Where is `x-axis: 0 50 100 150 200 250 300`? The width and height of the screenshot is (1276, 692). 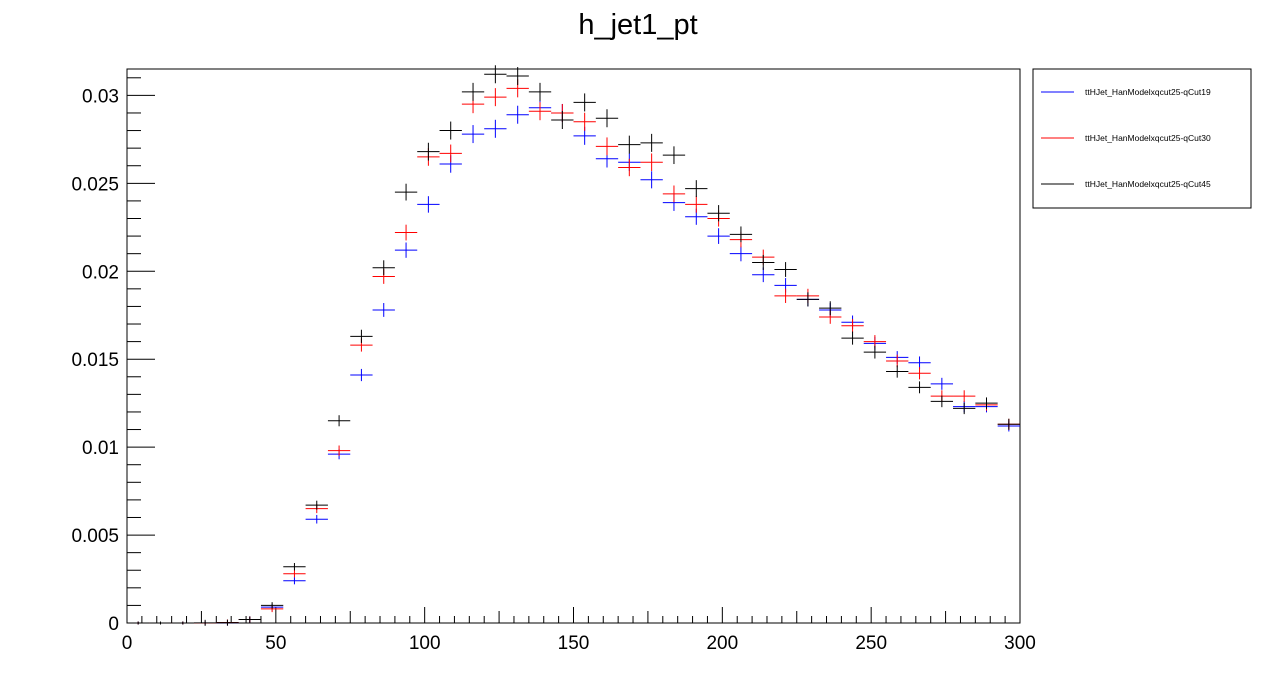
x-axis: 0 50 100 150 200 250 300 is located at coordinates (579, 630).